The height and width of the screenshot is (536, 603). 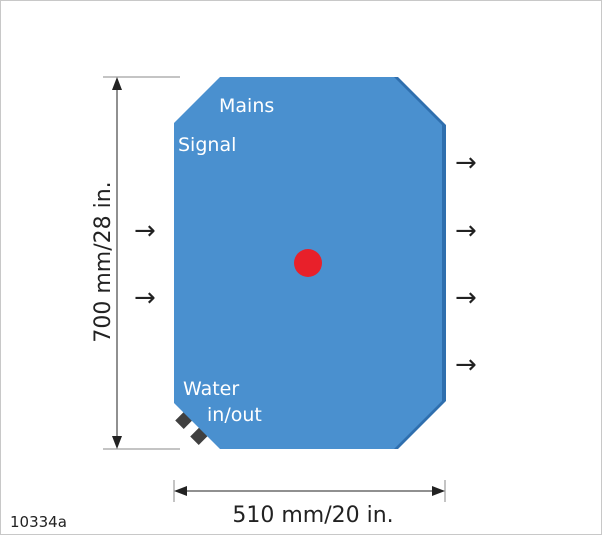 I want to click on height-dimension: 700 mm/28 in., so click(x=135, y=263).